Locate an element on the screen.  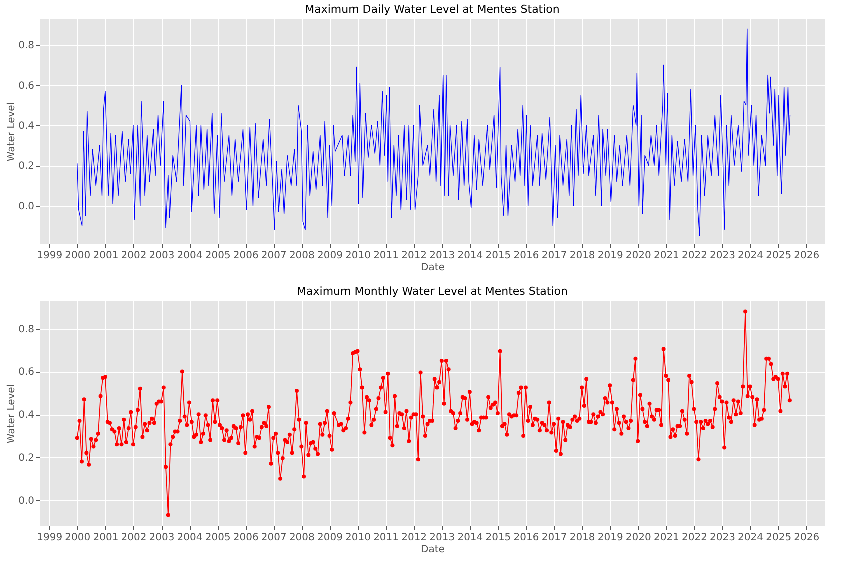
chart-title: Maximum Daily Water Level at Mentes Station is located at coordinates (432, 9).